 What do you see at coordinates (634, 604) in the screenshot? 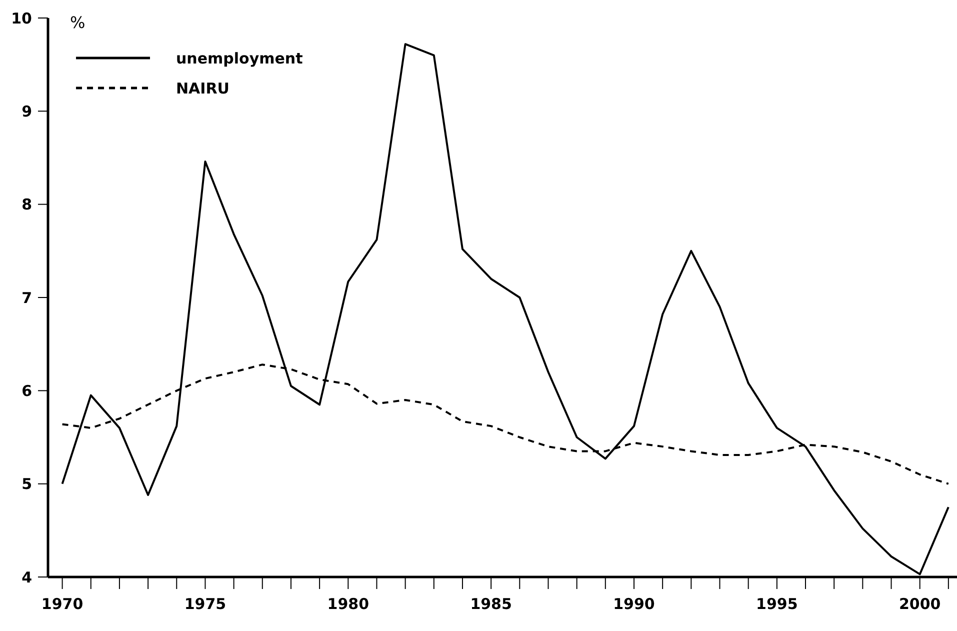
I see `x-tick-label: 1990` at bounding box center [634, 604].